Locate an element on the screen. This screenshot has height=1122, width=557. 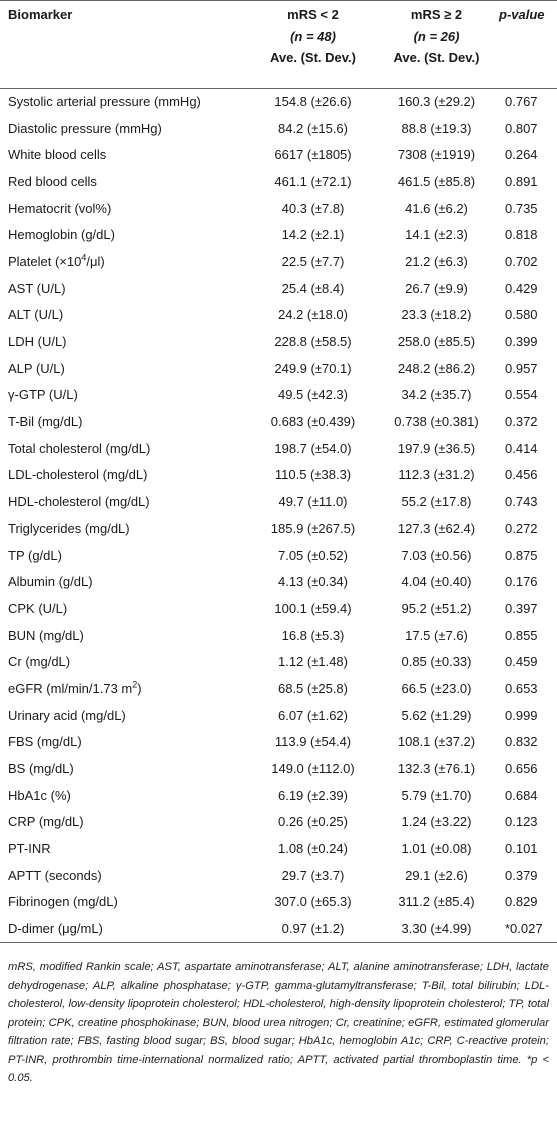
p-value: 0.429 is located at coordinates (521, 288).